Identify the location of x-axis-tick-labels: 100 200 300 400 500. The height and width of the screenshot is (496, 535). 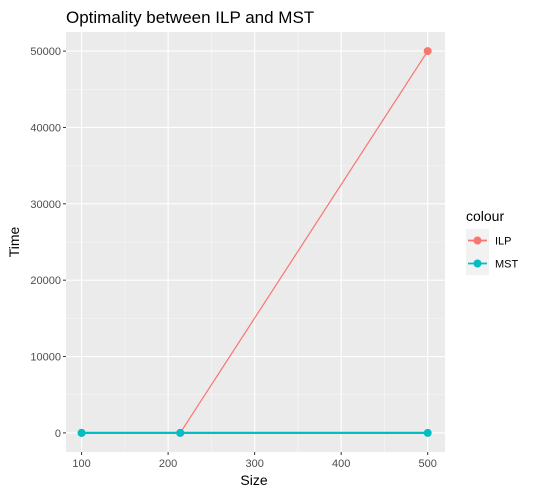
(254, 464).